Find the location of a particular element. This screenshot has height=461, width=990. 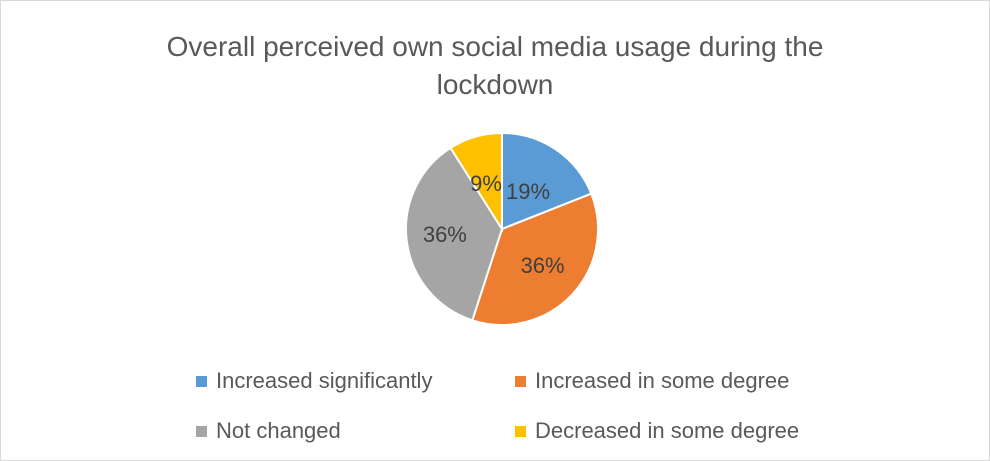

pie-data-label: 19% is located at coordinates (528, 191).